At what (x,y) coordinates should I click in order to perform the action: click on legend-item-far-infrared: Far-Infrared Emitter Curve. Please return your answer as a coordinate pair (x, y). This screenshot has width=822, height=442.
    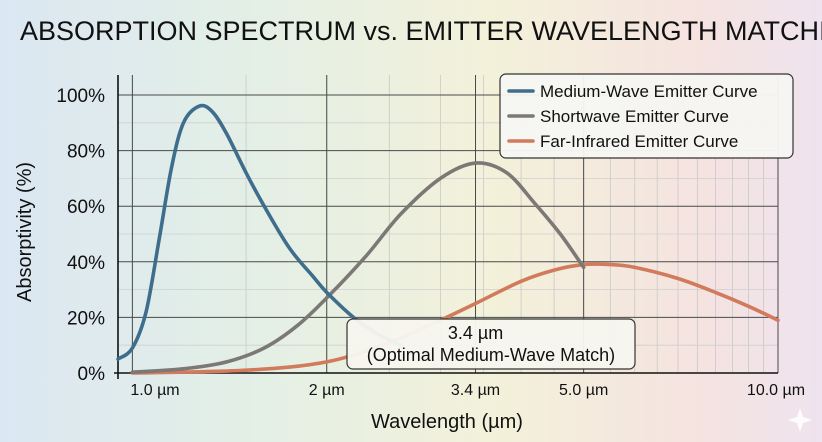
    Looking at the image, I should click on (639, 141).